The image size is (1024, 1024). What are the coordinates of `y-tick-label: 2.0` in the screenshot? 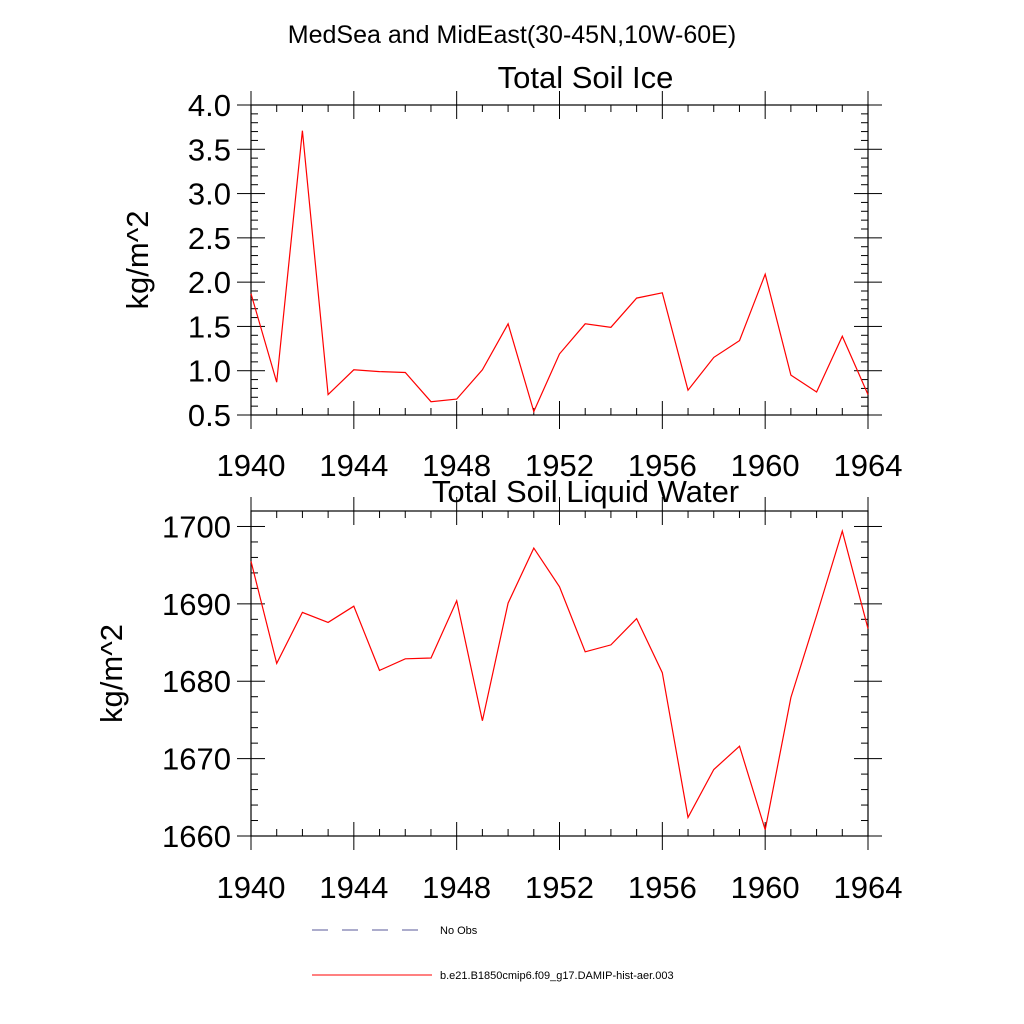 It's located at (209, 282).